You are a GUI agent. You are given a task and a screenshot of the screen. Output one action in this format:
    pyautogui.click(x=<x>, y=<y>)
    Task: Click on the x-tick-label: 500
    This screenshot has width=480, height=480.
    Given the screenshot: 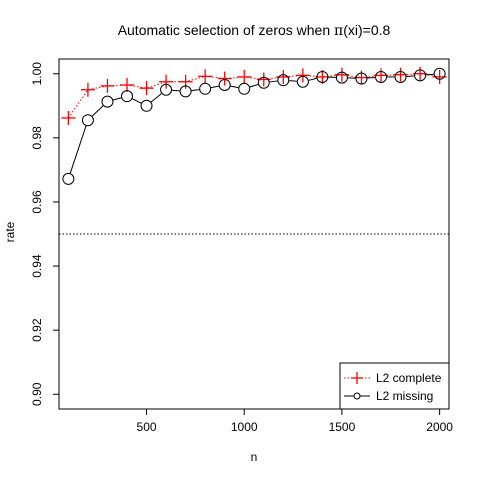 What is the action you would take?
    pyautogui.click(x=147, y=427)
    